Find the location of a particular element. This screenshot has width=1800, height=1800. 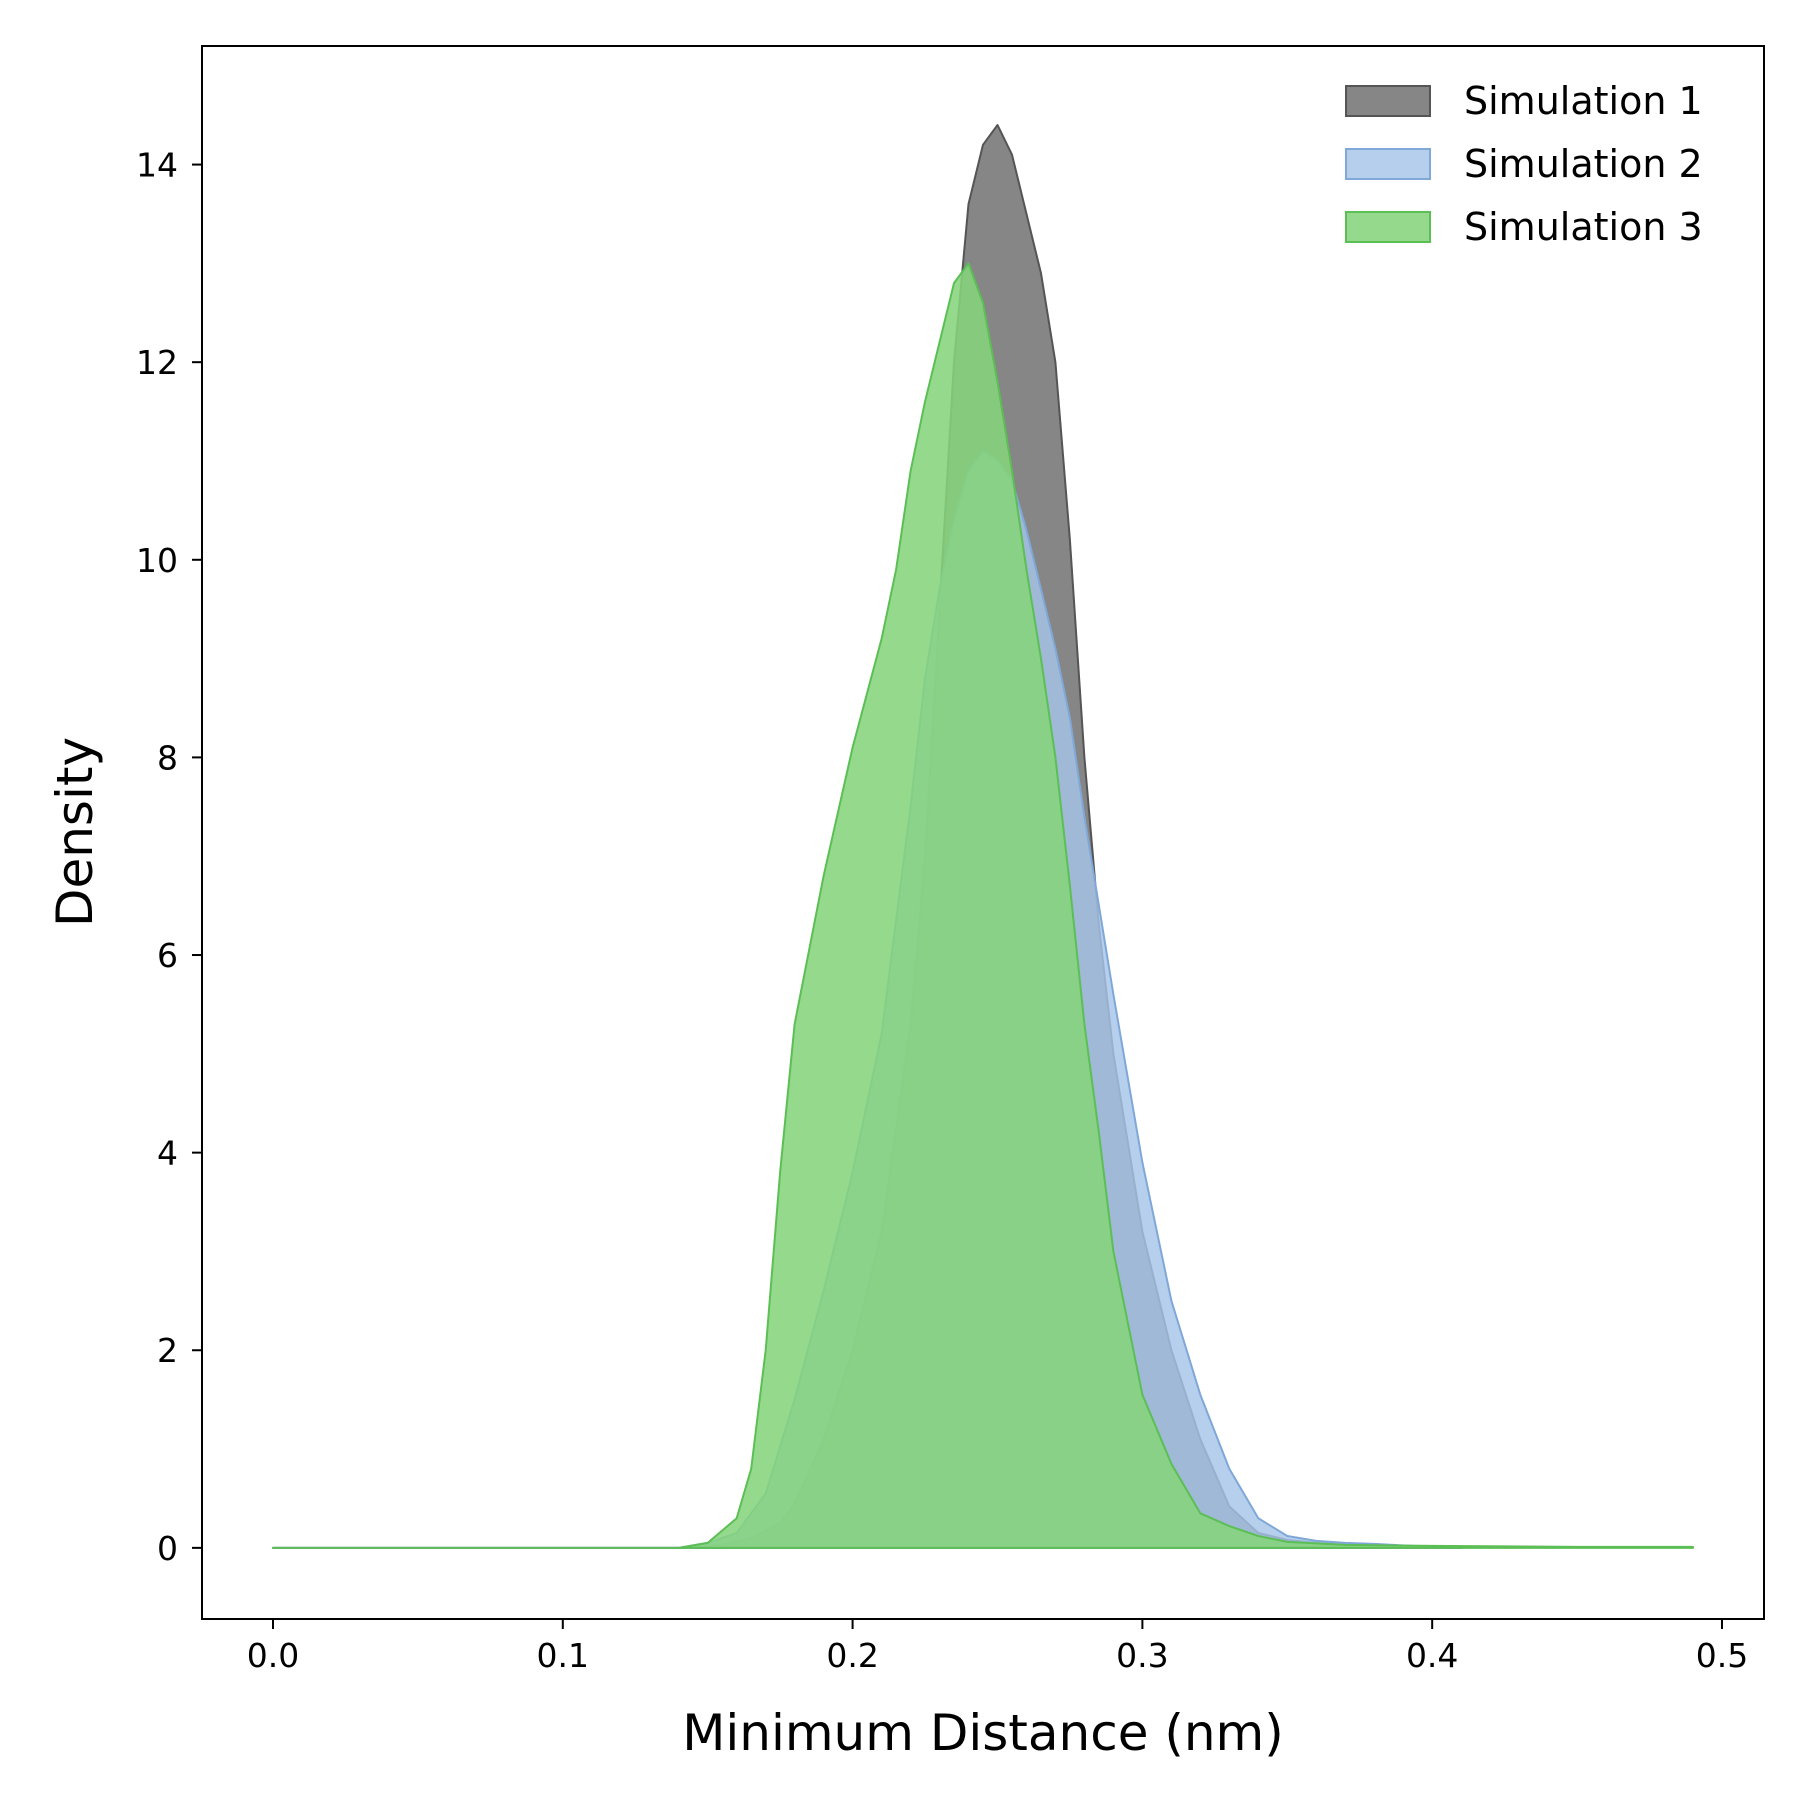

legend: Simulation 1 Simulation 2 Simulation 3 is located at coordinates (1524, 164).